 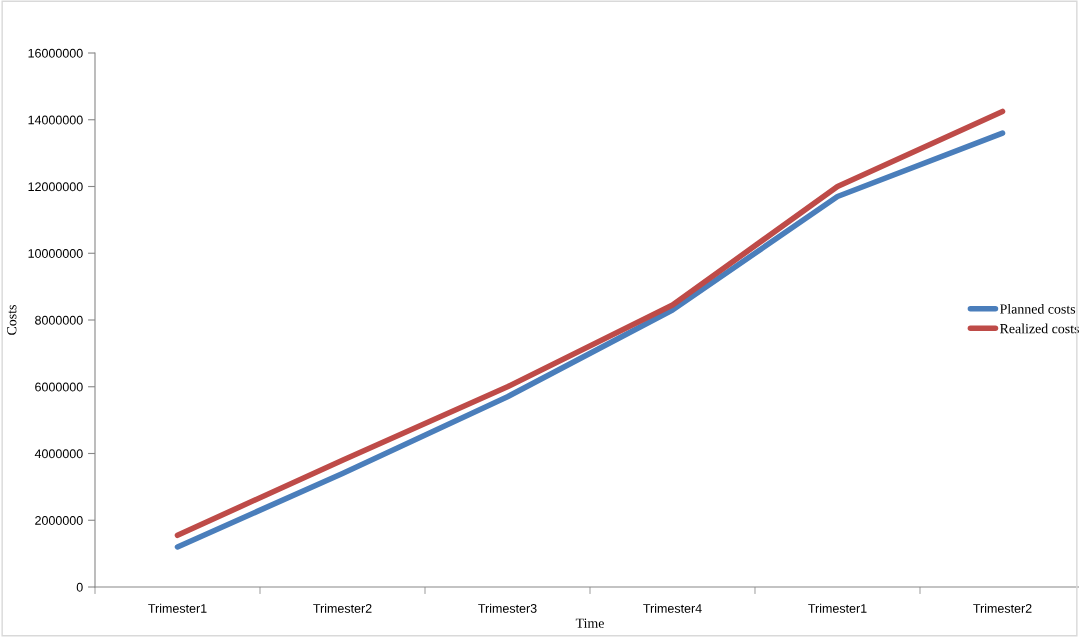 What do you see at coordinates (507, 608) in the screenshot?
I see `x-tick-label: Trimester3` at bounding box center [507, 608].